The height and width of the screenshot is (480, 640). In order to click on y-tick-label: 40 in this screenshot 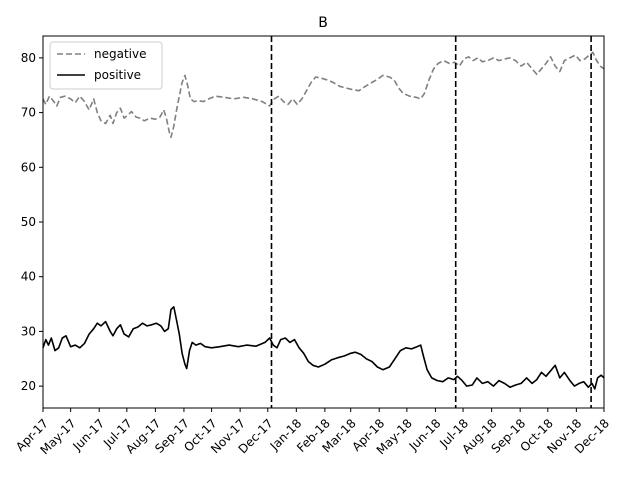, I will do `click(28, 277)`.